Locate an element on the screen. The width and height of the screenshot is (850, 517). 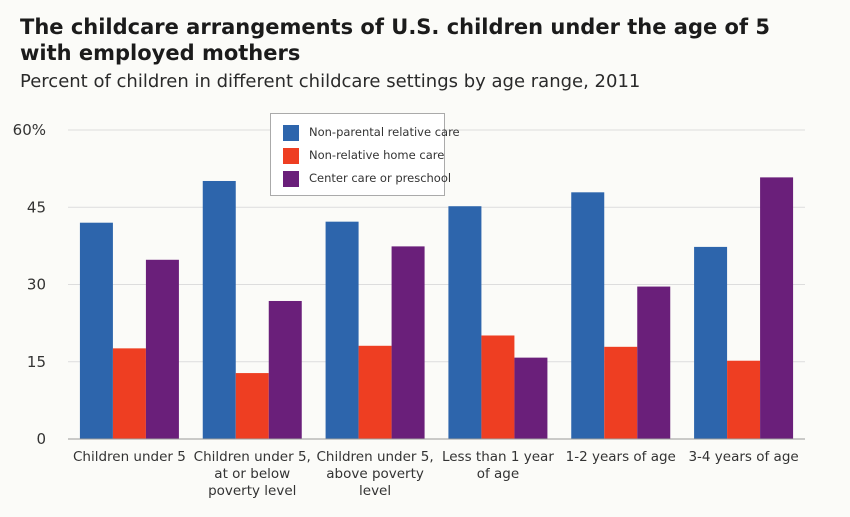
legend-item-relative: Non-parental relative care is located at coordinates (371, 133).